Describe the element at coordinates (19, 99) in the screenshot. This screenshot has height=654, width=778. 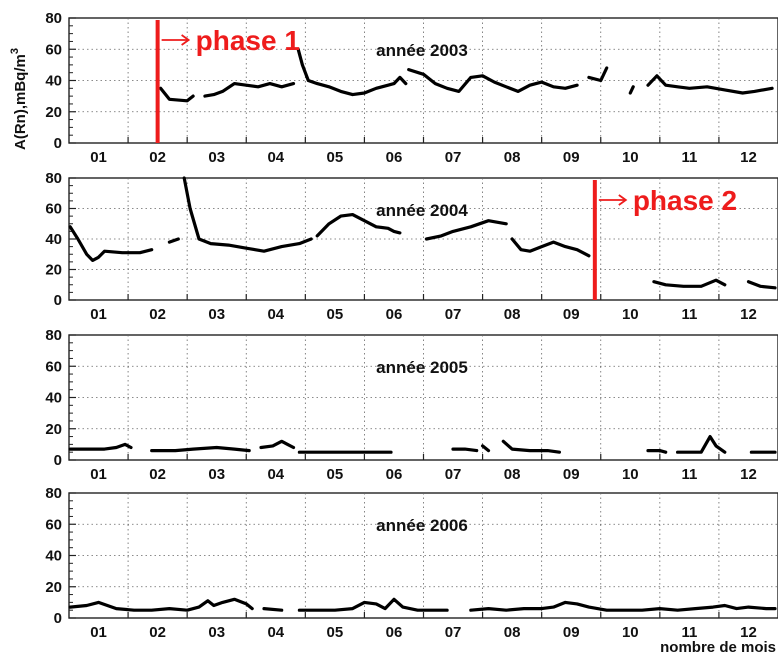
I see `y-axis-label: A(Rn),mBq/m3` at that location.